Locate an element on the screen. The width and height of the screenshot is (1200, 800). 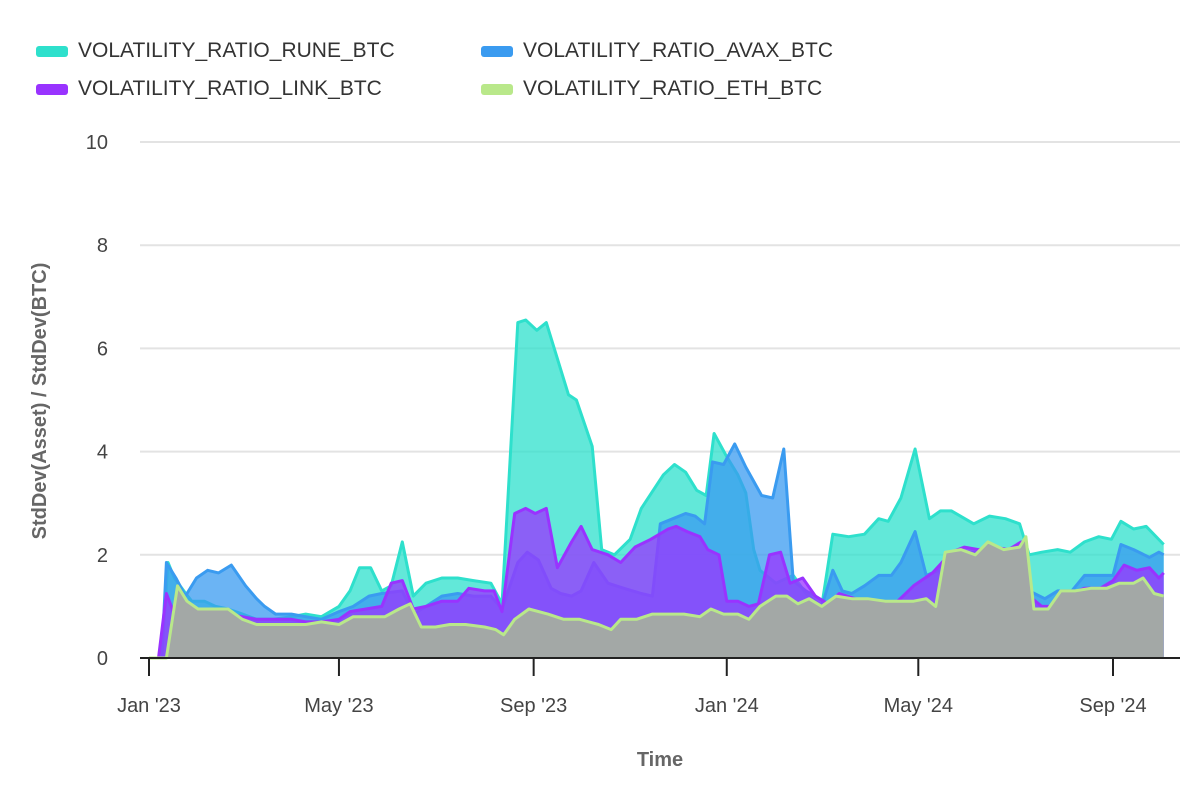
legend-label-link: VOLATILITY_RATIO_LINK_BTC is located at coordinates (230, 88).